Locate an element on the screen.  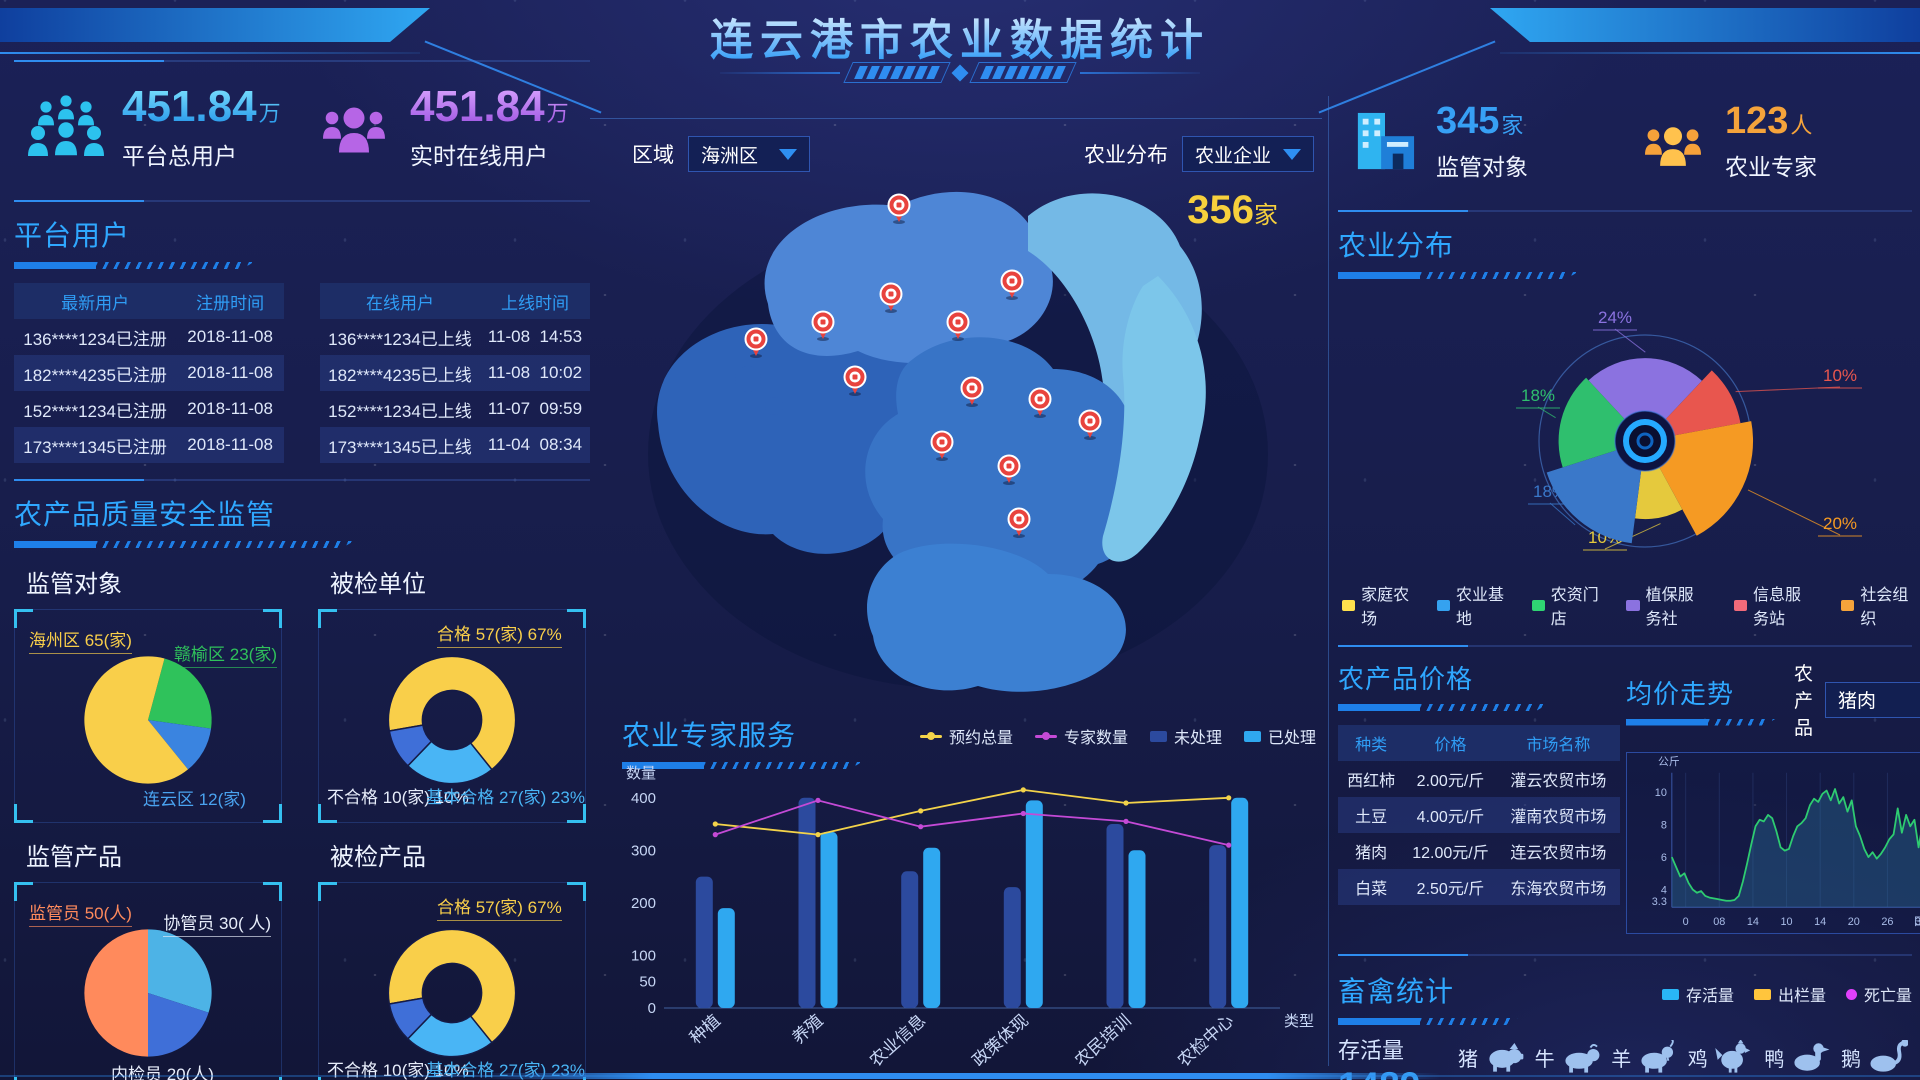
animal-4-icon is located at coordinates (1732, 1056).